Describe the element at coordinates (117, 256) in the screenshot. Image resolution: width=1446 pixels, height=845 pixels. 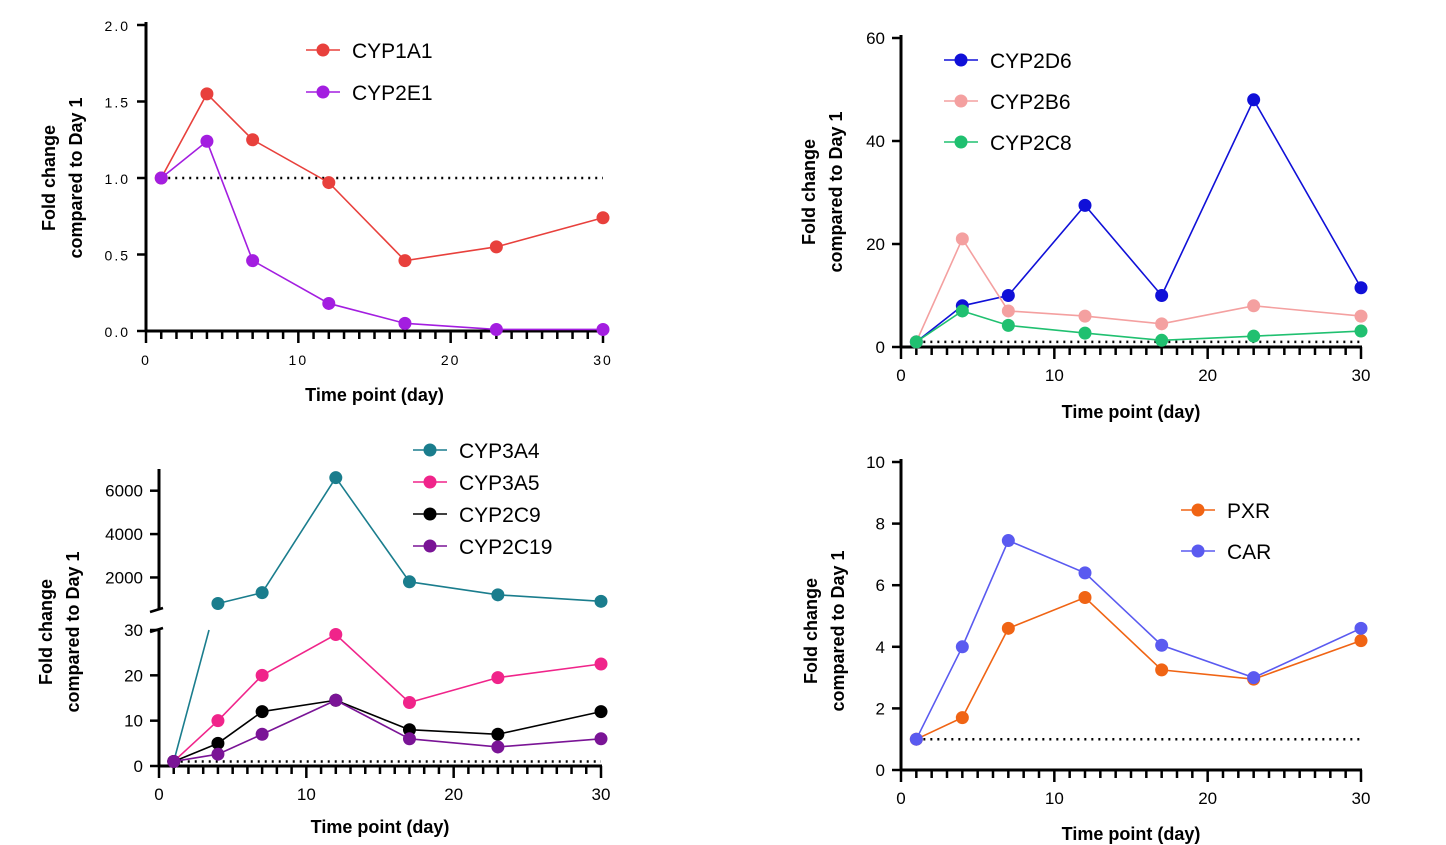
I see `y-tick-label: 0.5` at that location.